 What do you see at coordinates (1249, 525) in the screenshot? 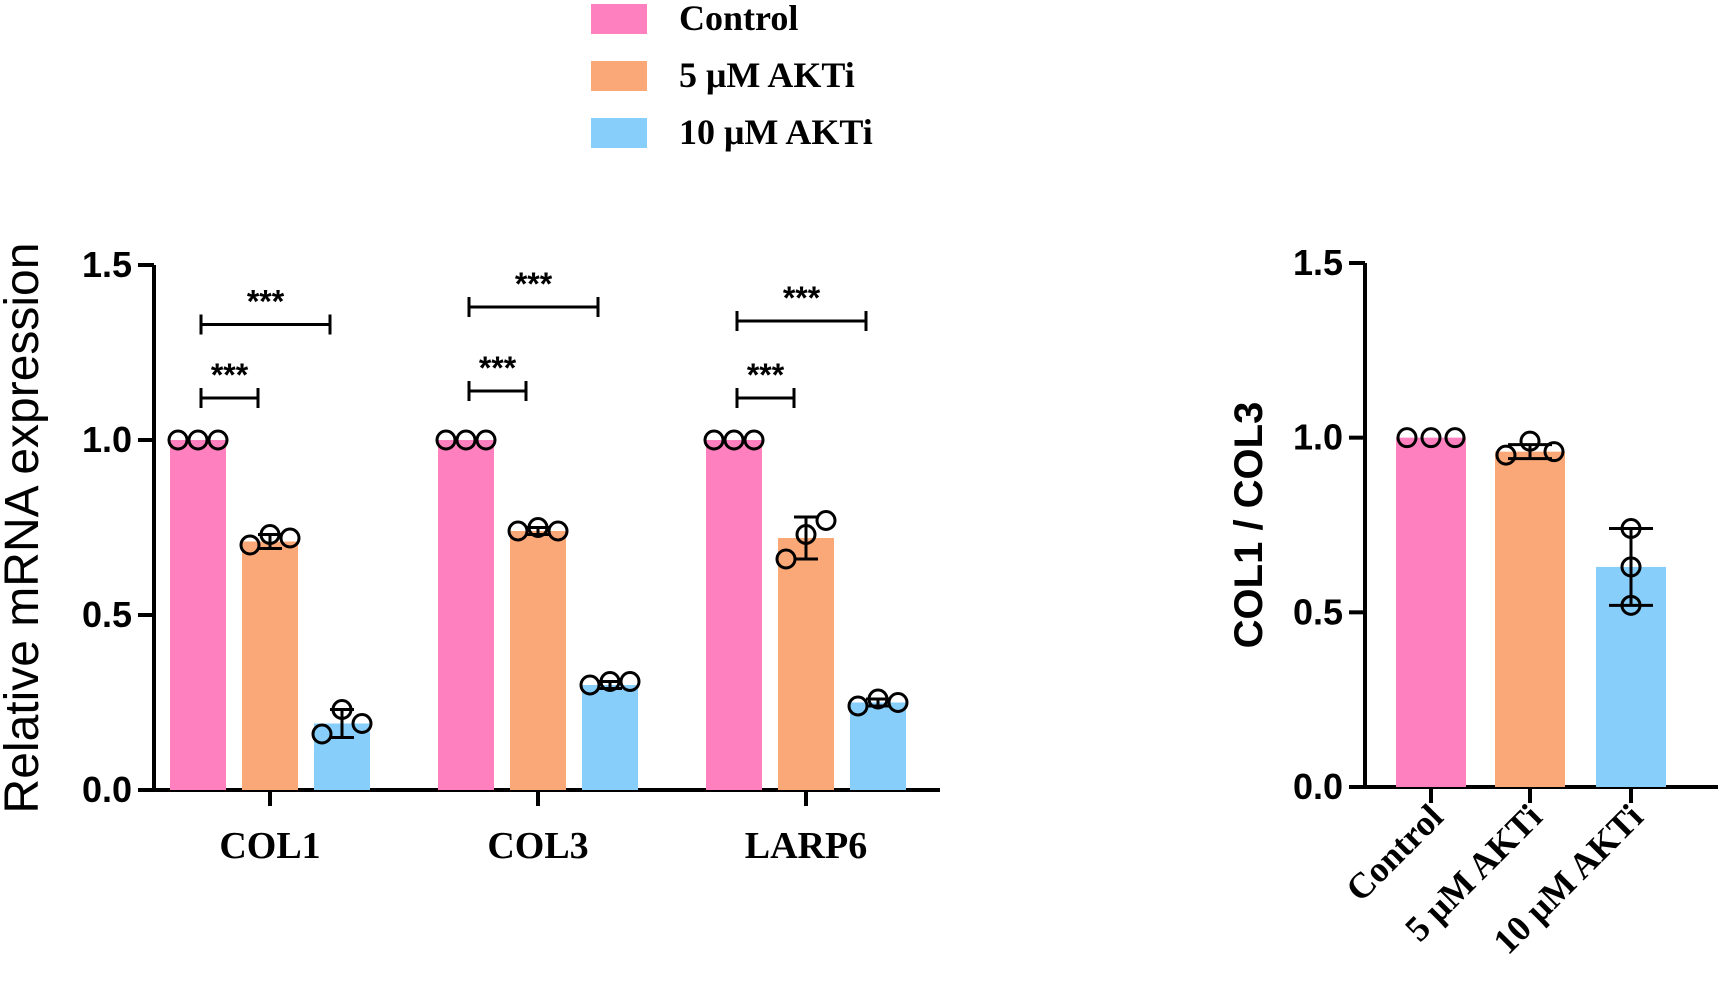
I see `y-axis-title: COL1 / COL3` at bounding box center [1249, 525].